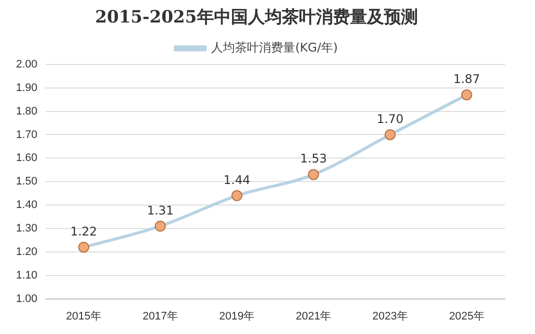 Image resolution: width=535 pixels, height=334 pixels. I want to click on data-label: 1.22, so click(84, 231).